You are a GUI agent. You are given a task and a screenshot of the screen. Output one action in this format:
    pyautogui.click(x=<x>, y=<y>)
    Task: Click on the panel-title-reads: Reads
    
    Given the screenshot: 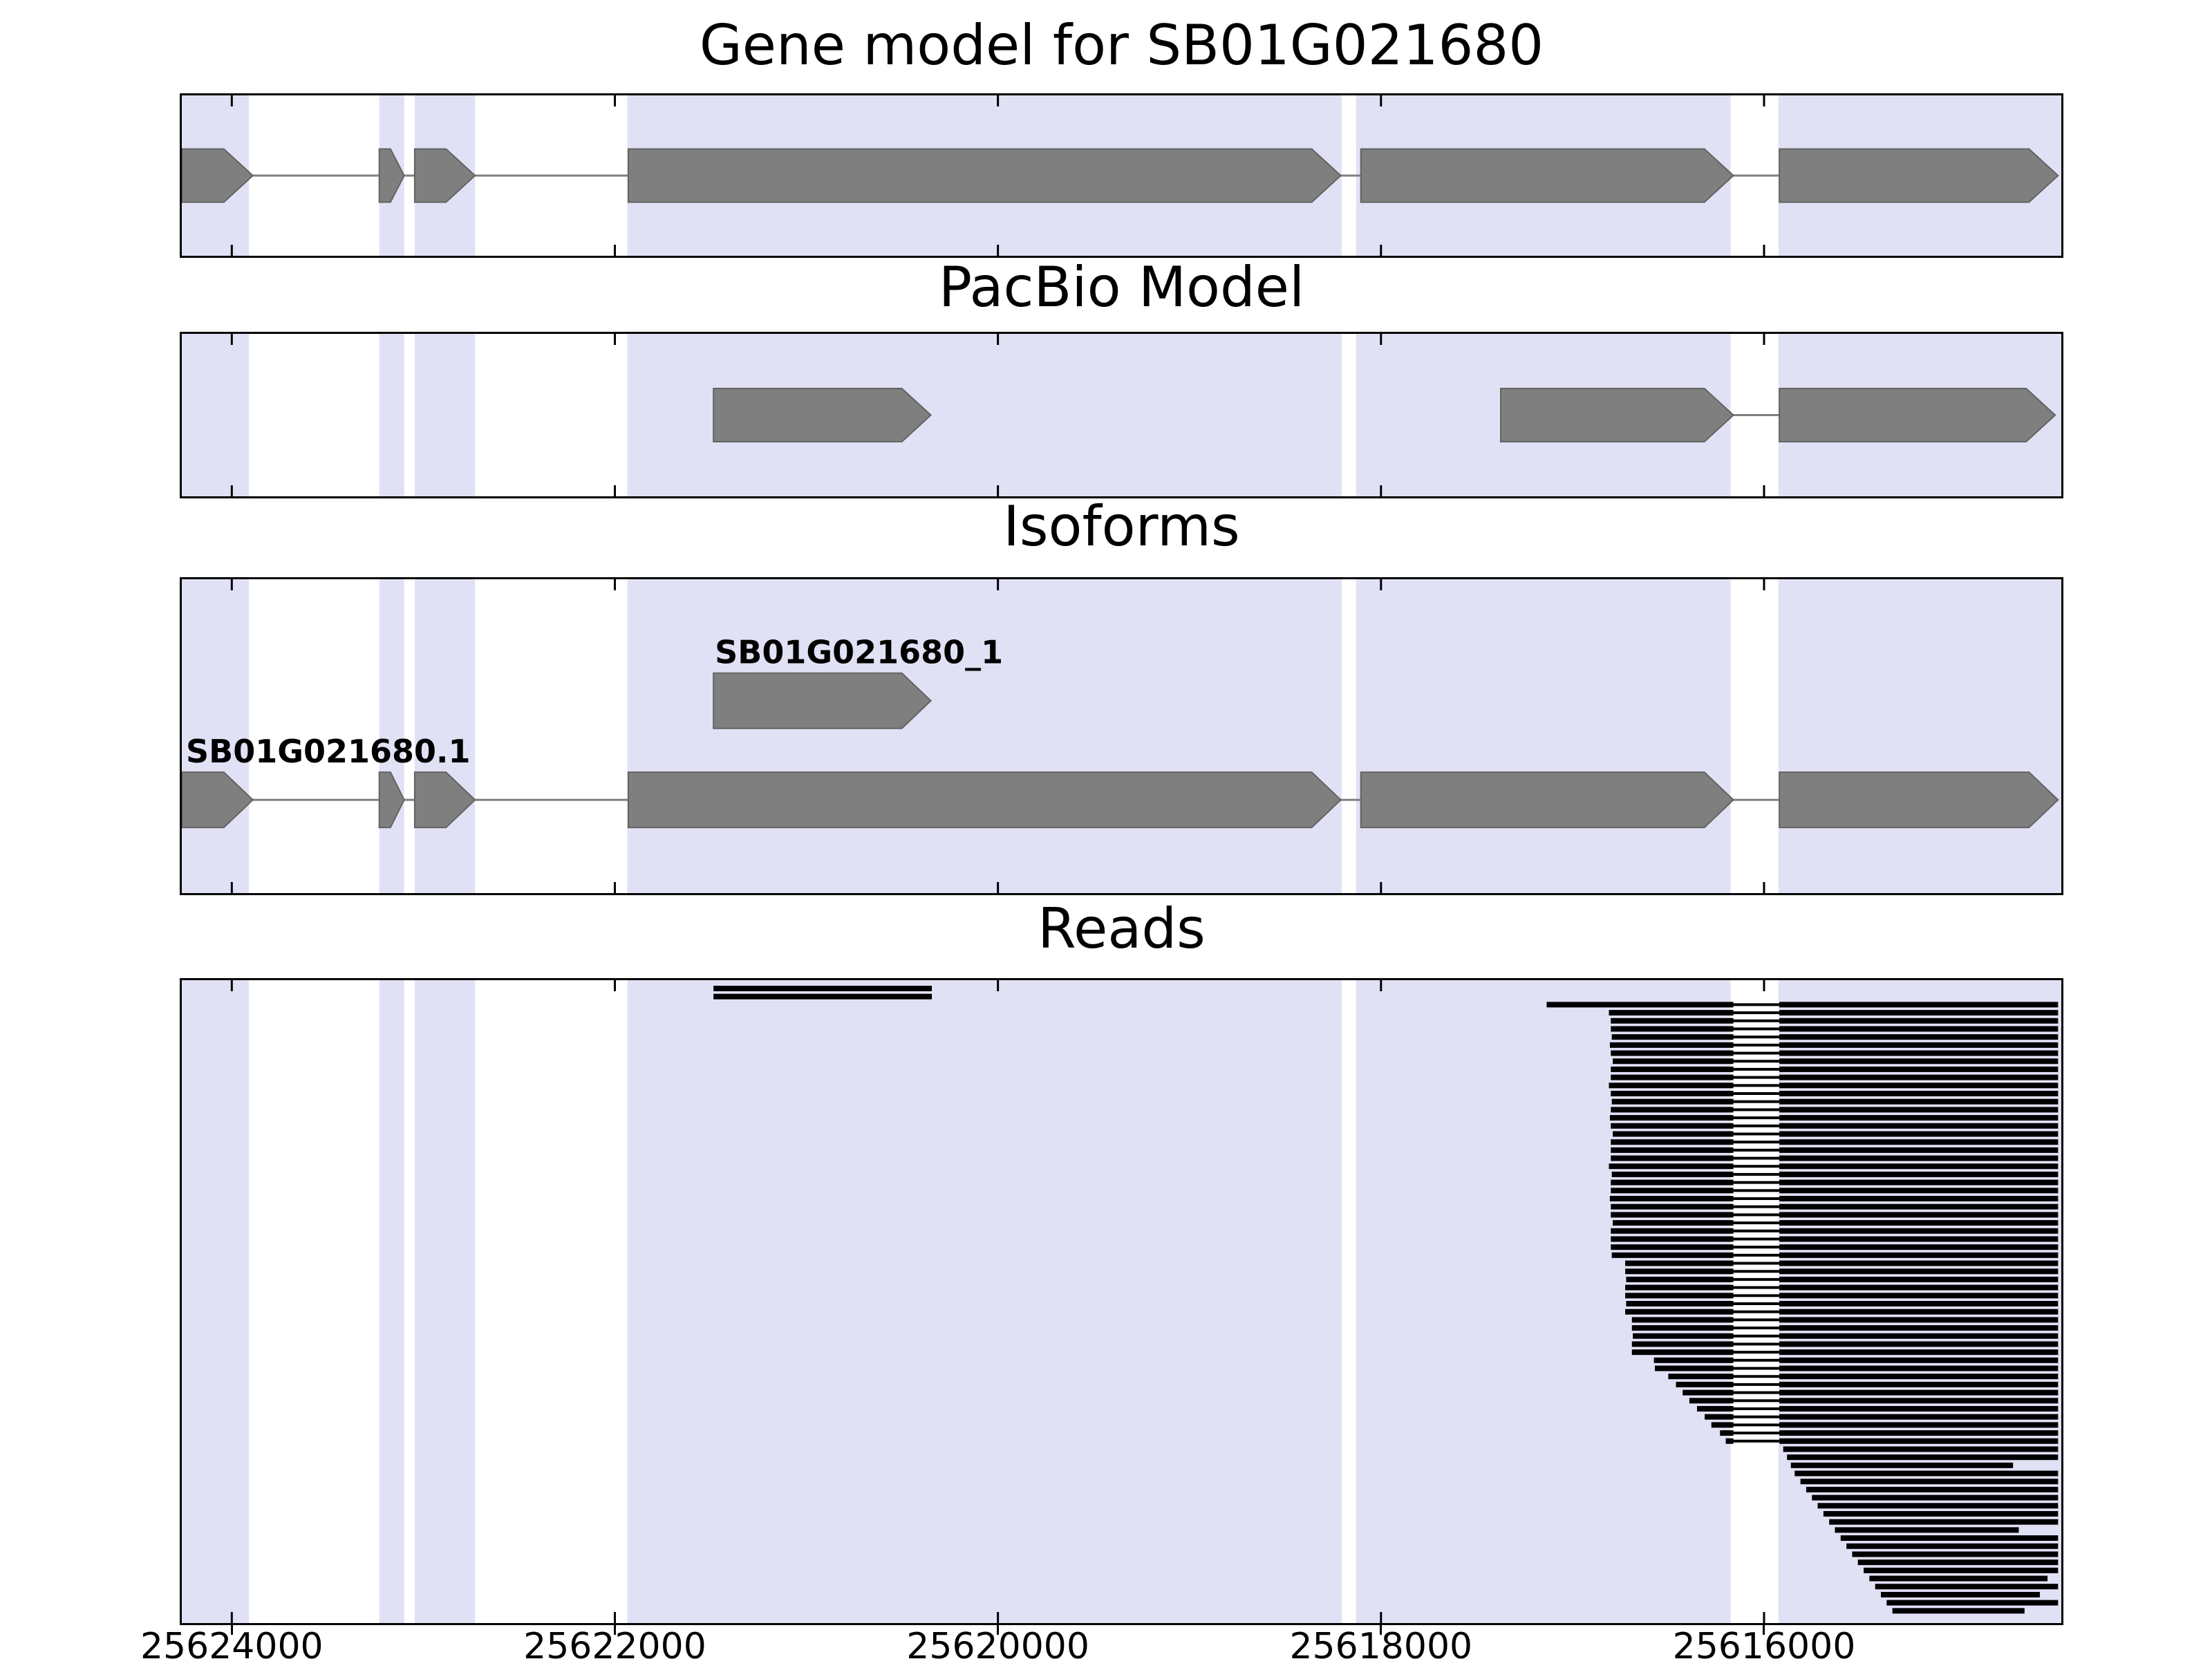 What is the action you would take?
    pyautogui.click(x=1122, y=929)
    